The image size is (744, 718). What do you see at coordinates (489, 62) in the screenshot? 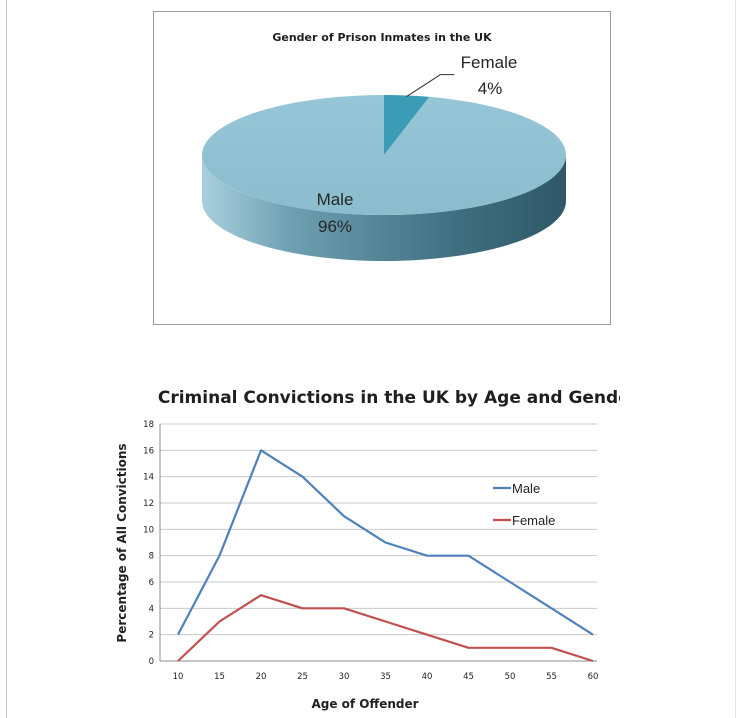
I see `pie-label-female: Female` at bounding box center [489, 62].